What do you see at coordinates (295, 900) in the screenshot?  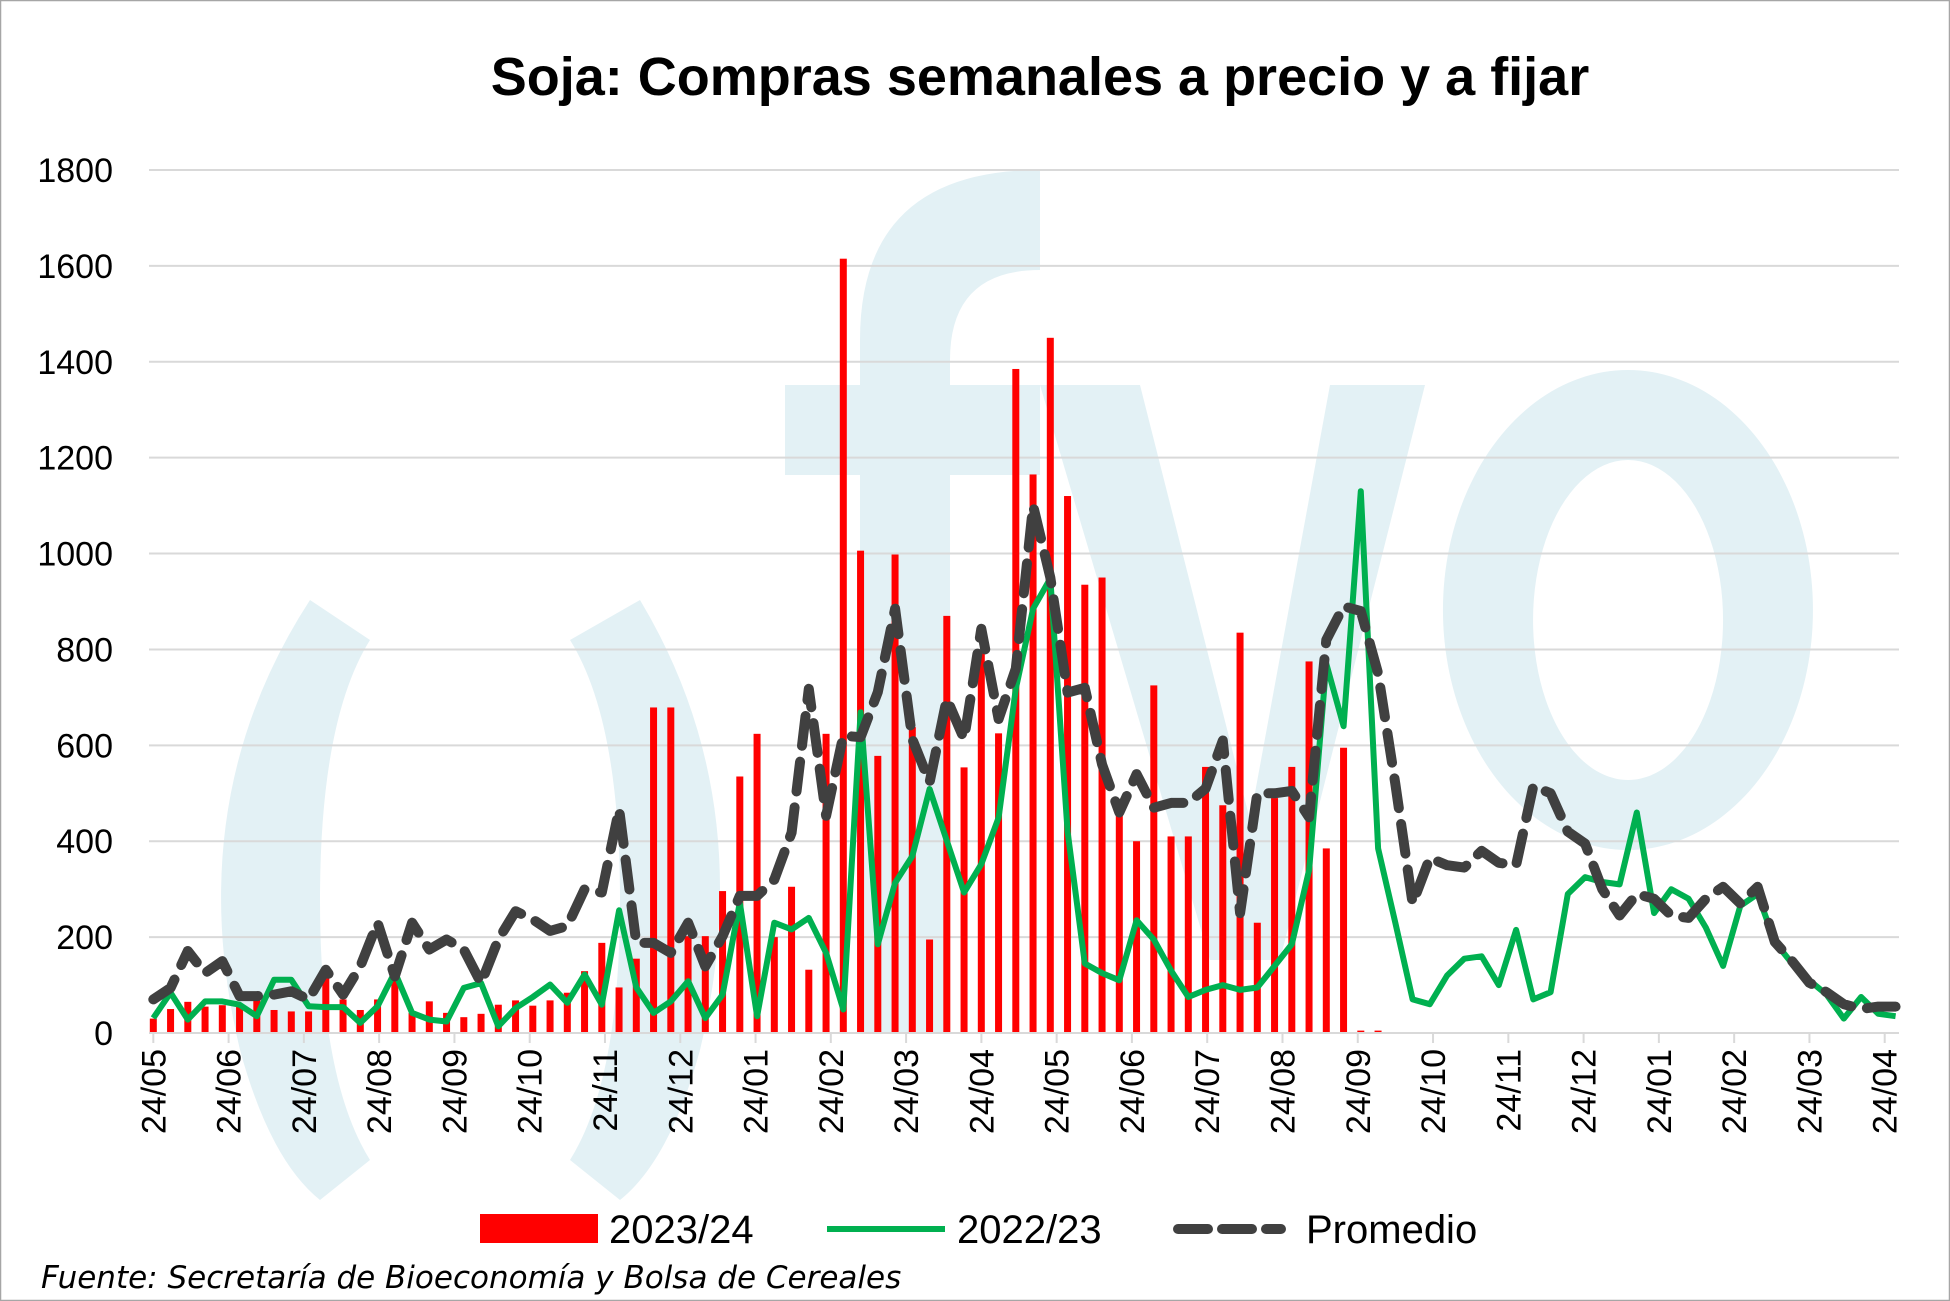 I see `watermark-arc-left` at bounding box center [295, 900].